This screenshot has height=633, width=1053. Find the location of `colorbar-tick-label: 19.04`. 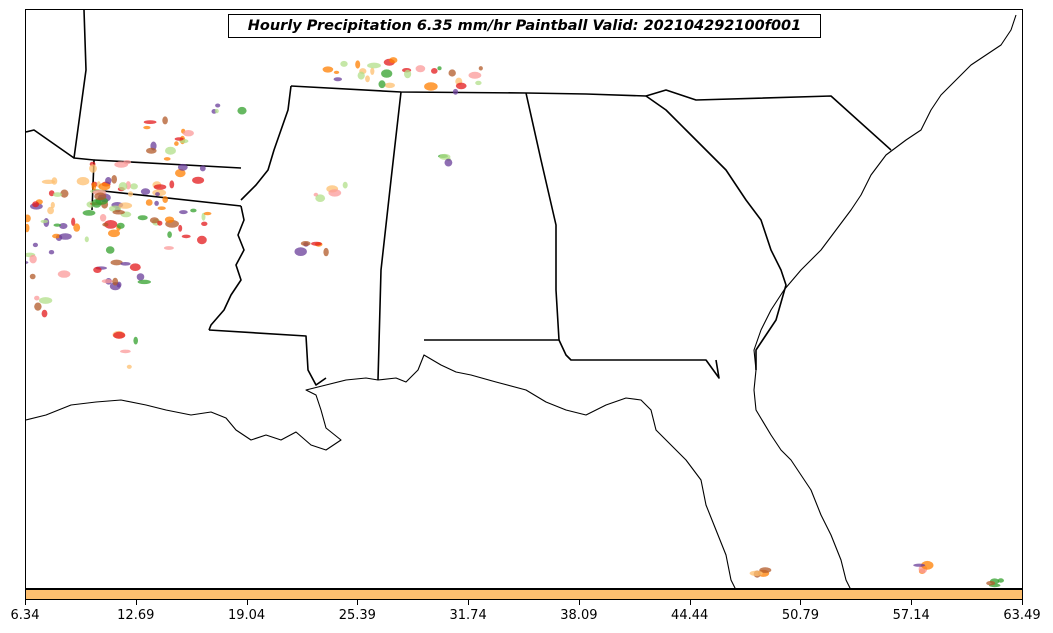

colorbar-tick-label: 19.04 is located at coordinates (246, 615).